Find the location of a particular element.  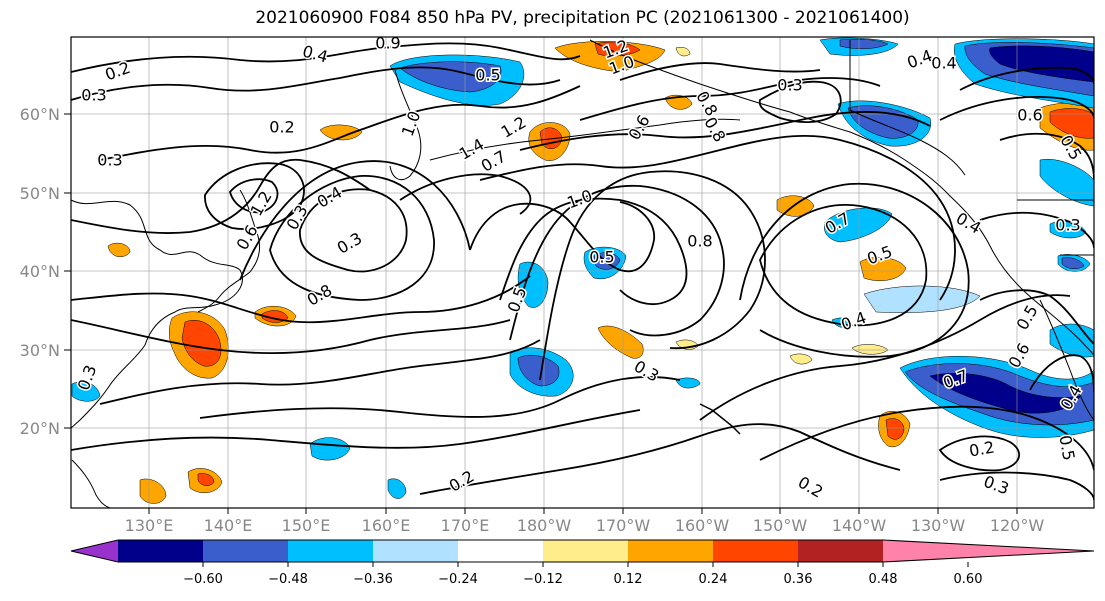

contour-label: 0.5 is located at coordinates (601, 257).